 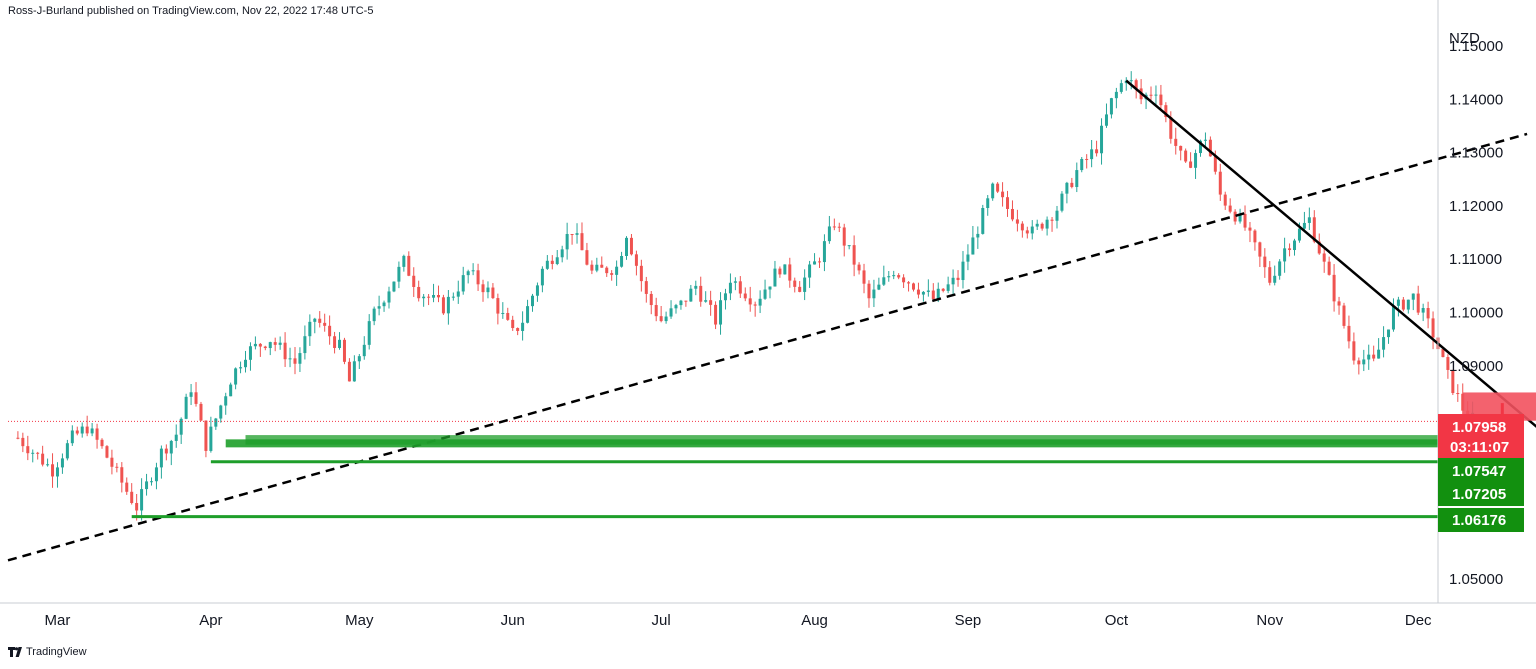 I want to click on x-tick-label: May, so click(x=359, y=620).